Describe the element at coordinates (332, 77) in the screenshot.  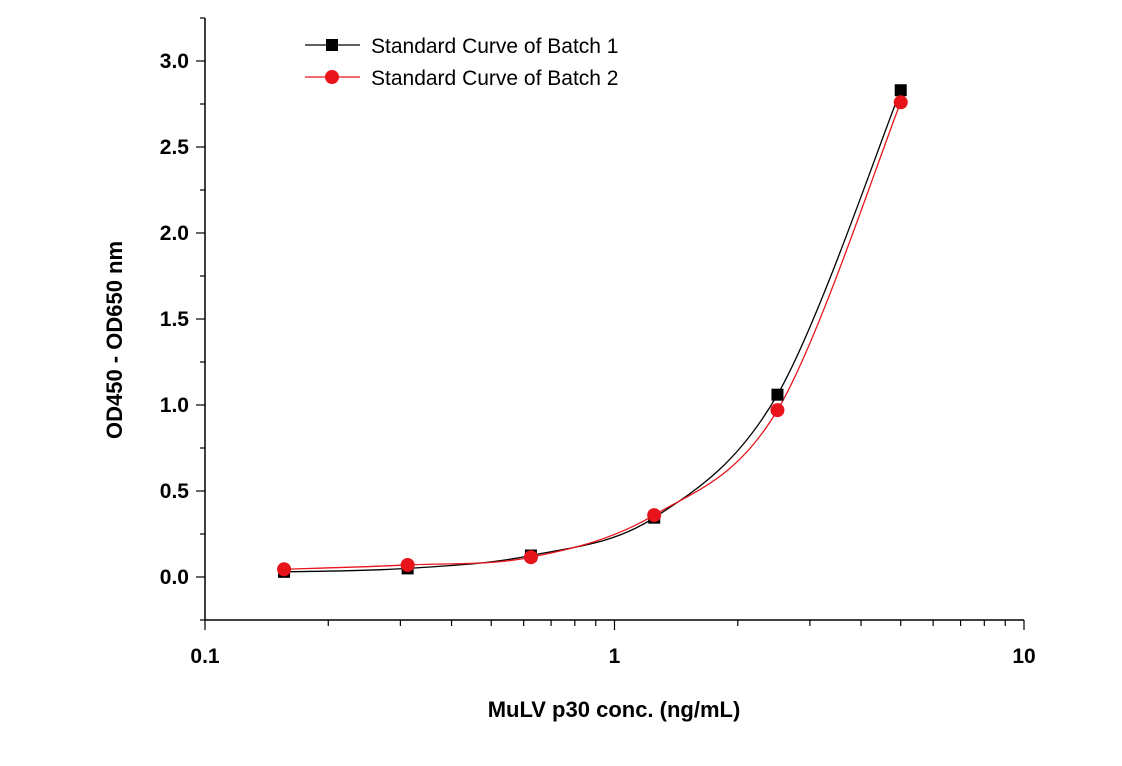
I see `legend-circle-marker-icon` at that location.